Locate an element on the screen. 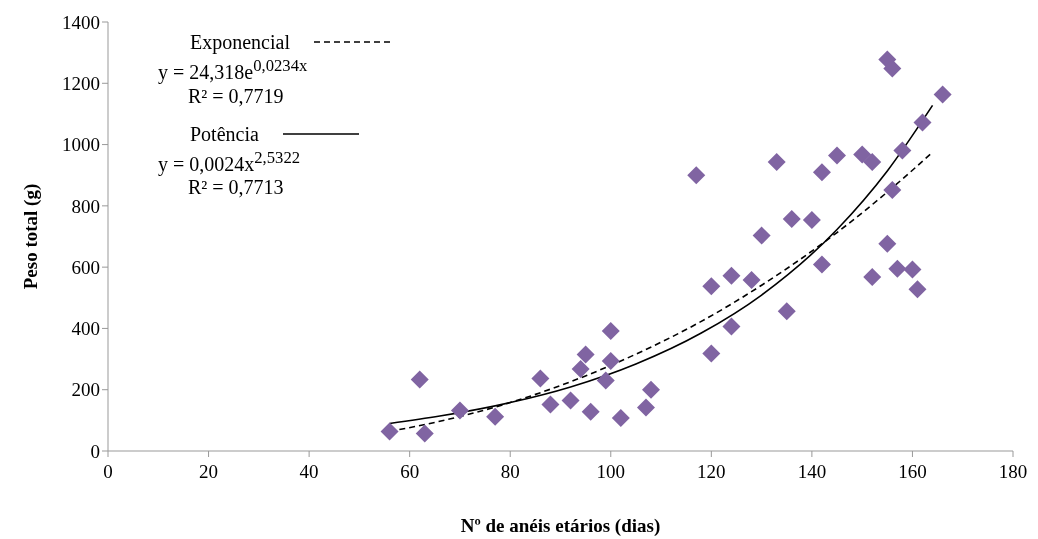  y-tick-label: 1200 is located at coordinates (81, 84).